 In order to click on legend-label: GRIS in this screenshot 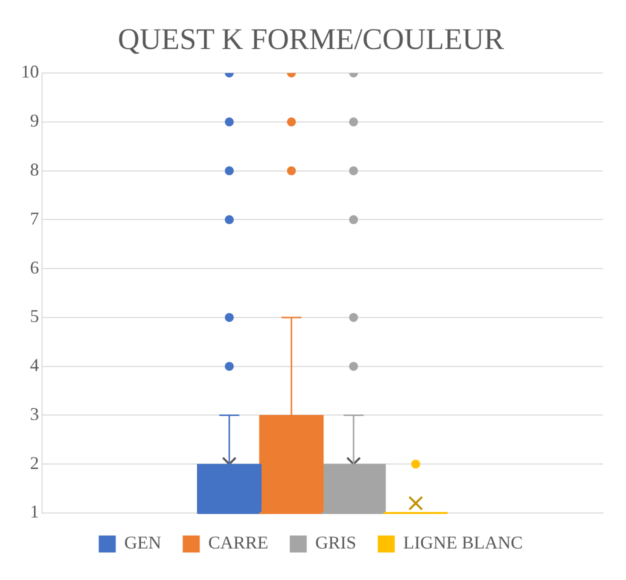, I will do `click(335, 542)`.